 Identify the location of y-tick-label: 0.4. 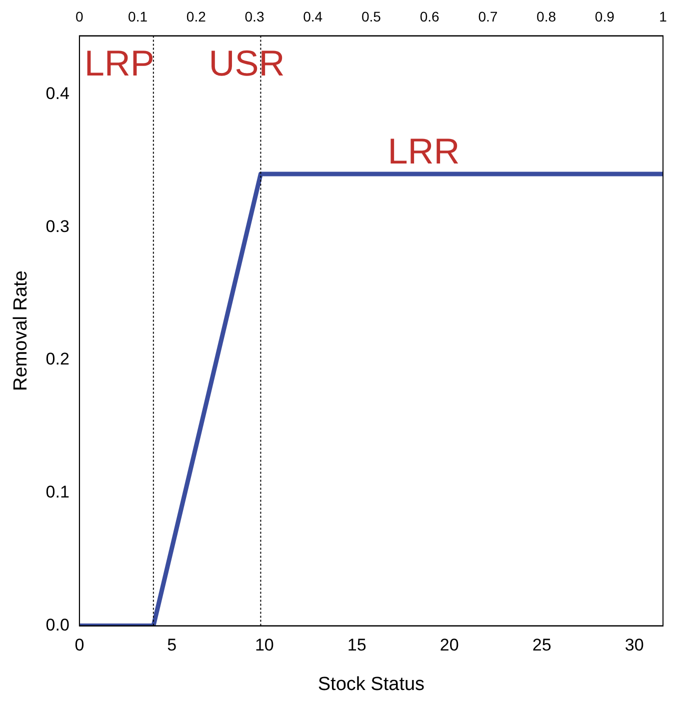
(58, 93).